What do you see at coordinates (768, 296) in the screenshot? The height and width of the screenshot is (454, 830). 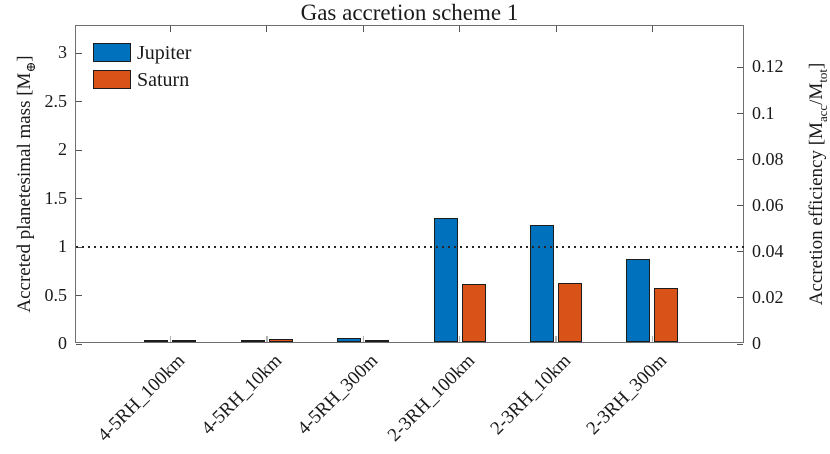 I see `right-axis-tick-label: 0.02` at bounding box center [768, 296].